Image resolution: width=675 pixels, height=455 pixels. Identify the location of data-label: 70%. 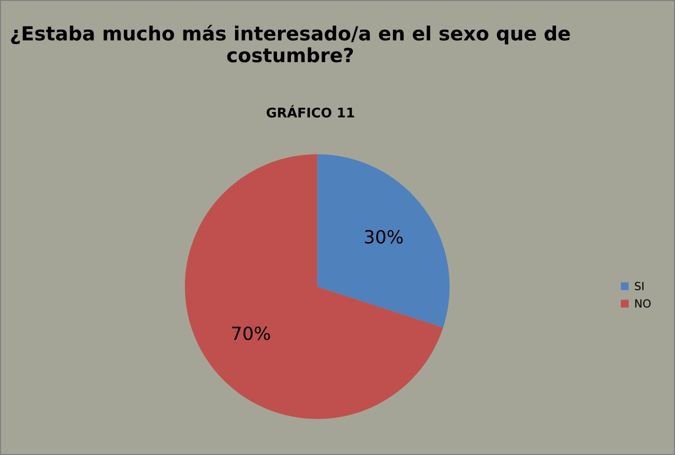
(251, 333).